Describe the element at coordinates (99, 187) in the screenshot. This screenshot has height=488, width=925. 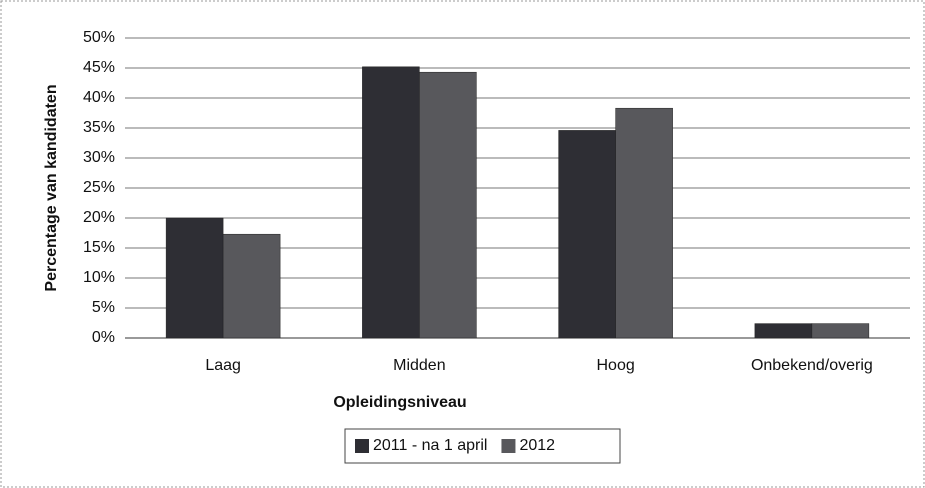
I see `y-tick-label: 25%` at that location.